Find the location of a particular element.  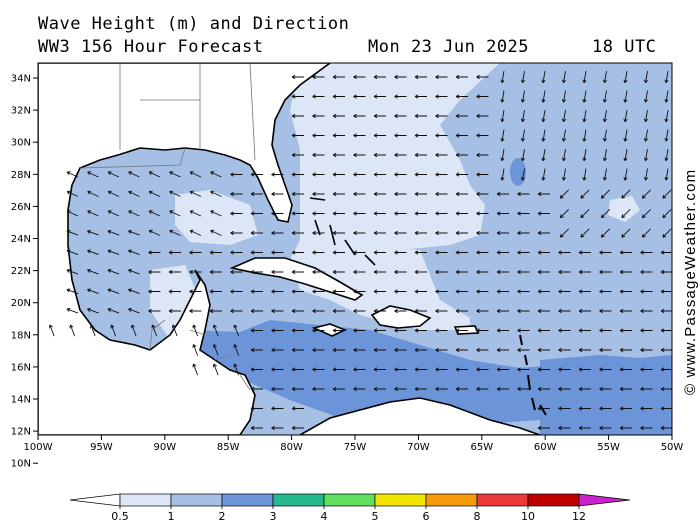

legend-label: 4 is located at coordinates (324, 516).